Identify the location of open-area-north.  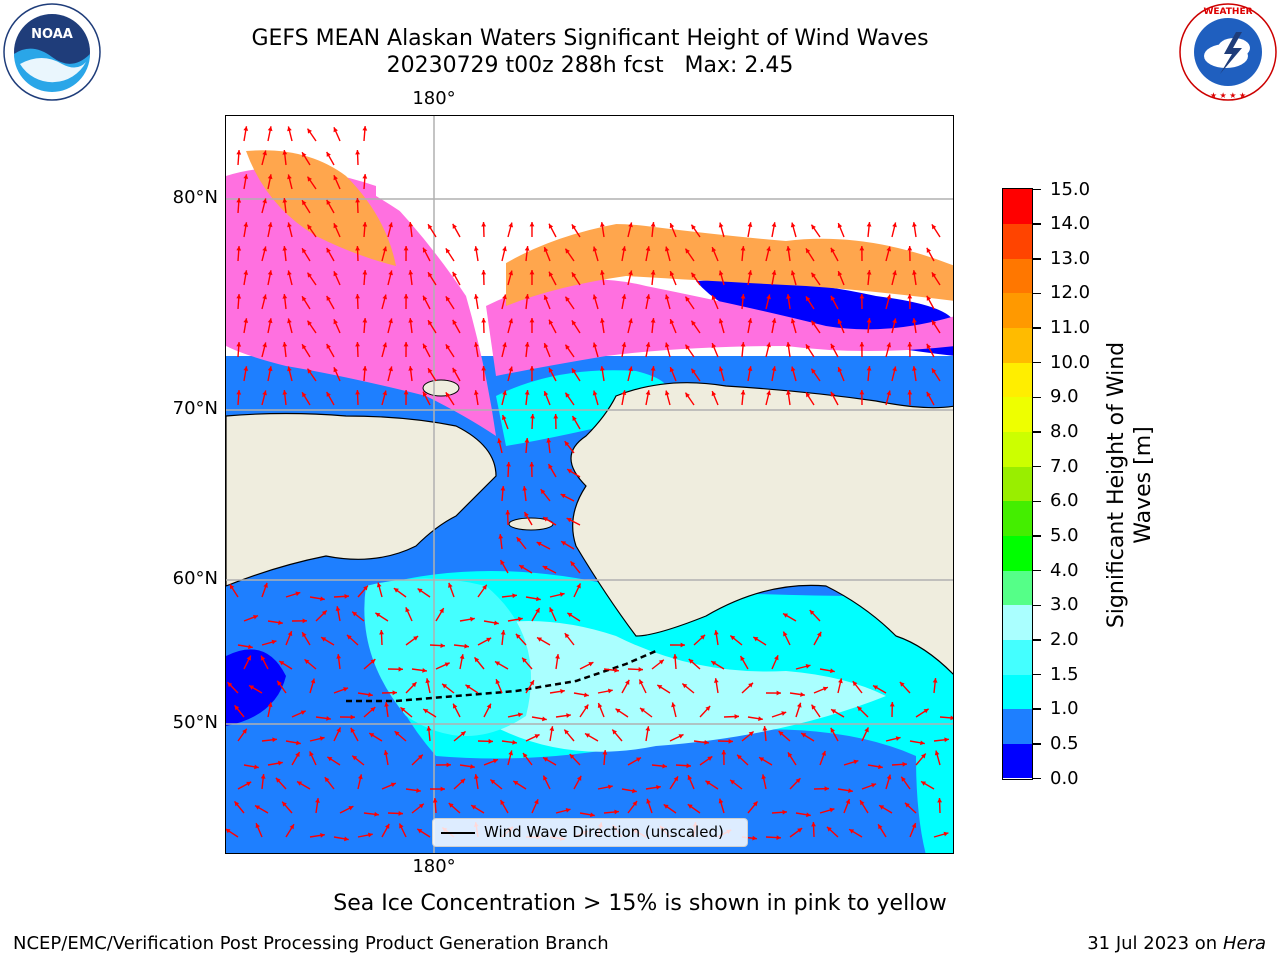
(664, 196).